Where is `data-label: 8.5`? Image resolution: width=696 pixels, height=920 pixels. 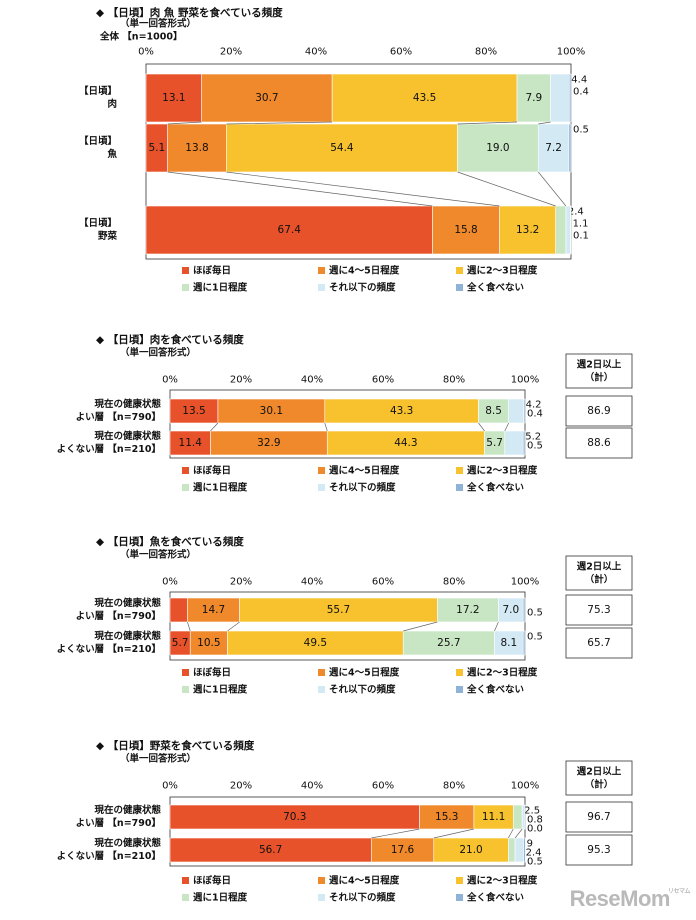
data-label: 8.5 is located at coordinates (493, 411).